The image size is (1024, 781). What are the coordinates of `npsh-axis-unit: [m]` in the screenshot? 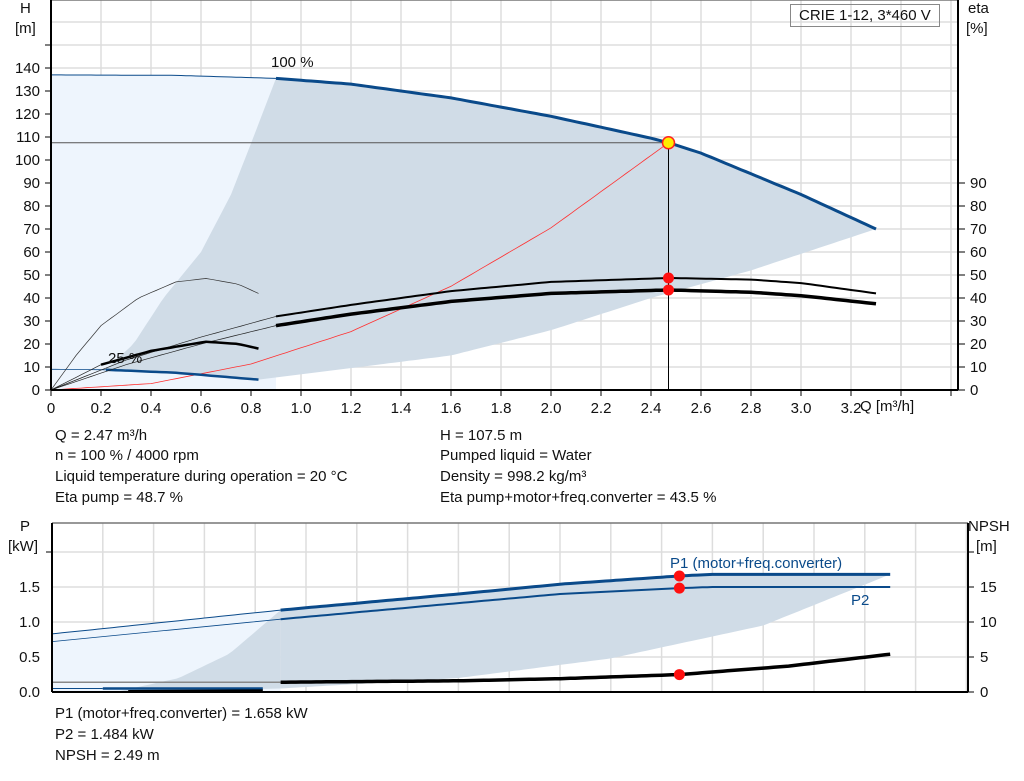 It's located at (986, 546).